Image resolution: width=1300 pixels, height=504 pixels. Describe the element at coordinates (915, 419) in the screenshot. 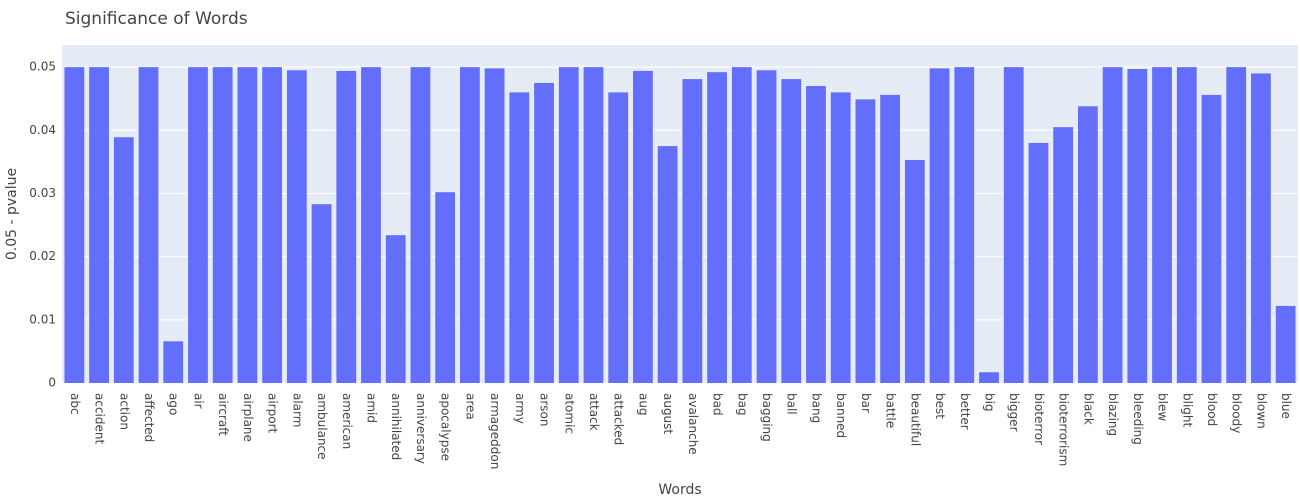

I see `x-tick-label: beautiful` at that location.